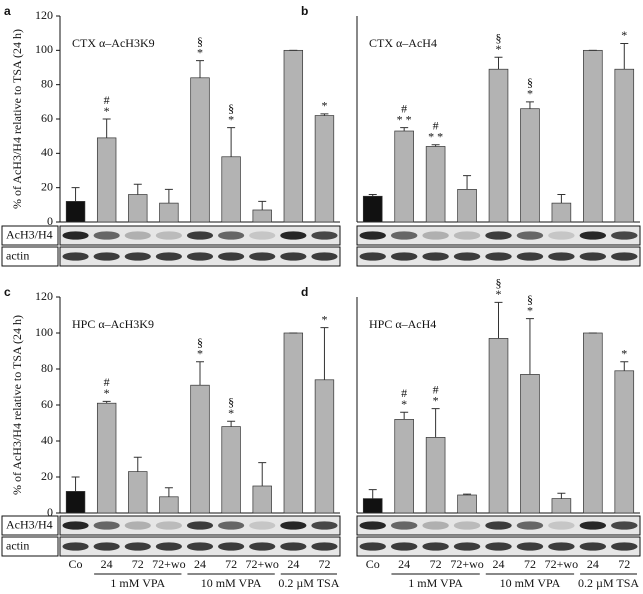 Image resolution: width=643 pixels, height=594 pixels. I want to click on group-label: 1 mM VPA, so click(435, 583).